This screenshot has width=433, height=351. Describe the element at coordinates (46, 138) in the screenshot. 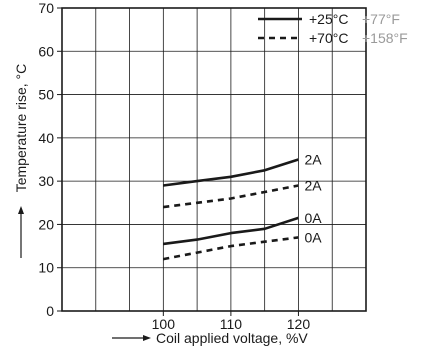

I see `y-tick-label: 40` at that location.